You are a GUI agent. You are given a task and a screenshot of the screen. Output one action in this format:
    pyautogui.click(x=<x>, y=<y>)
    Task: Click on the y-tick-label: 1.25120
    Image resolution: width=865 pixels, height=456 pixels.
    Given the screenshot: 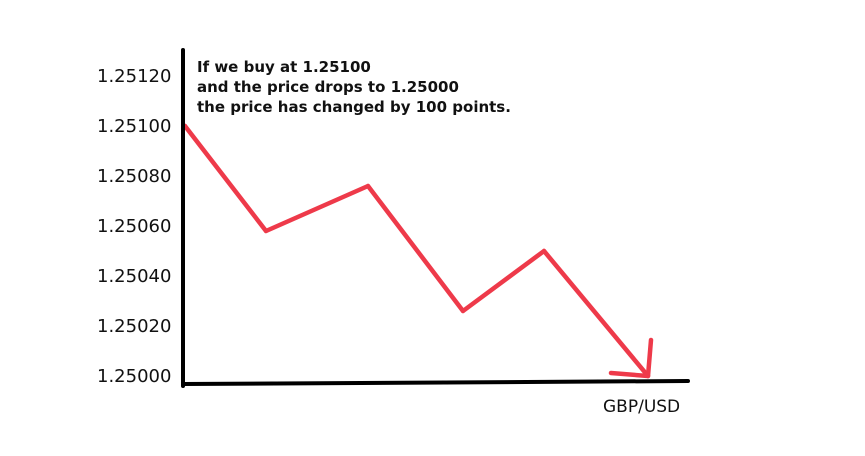 What is the action you would take?
    pyautogui.click(x=134, y=76)
    